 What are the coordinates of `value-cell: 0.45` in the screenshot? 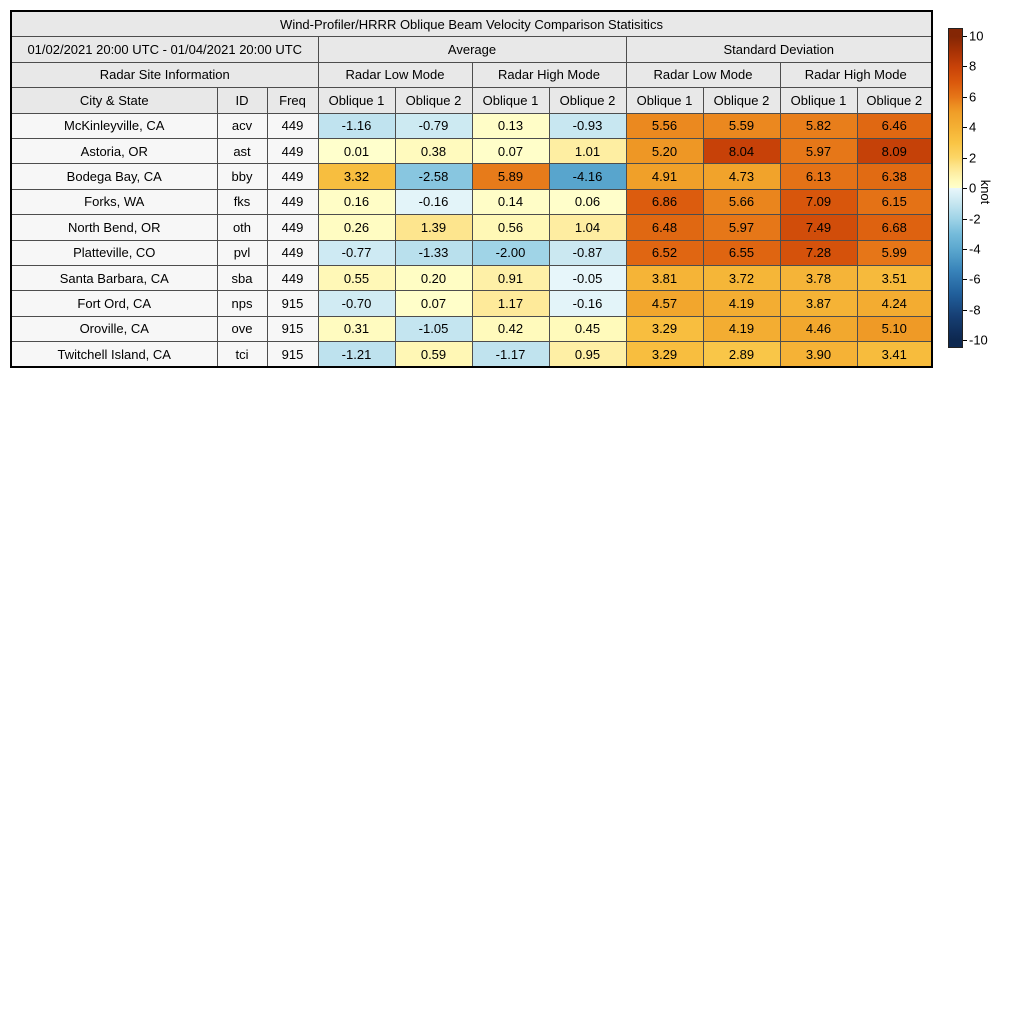 It's located at (587, 329).